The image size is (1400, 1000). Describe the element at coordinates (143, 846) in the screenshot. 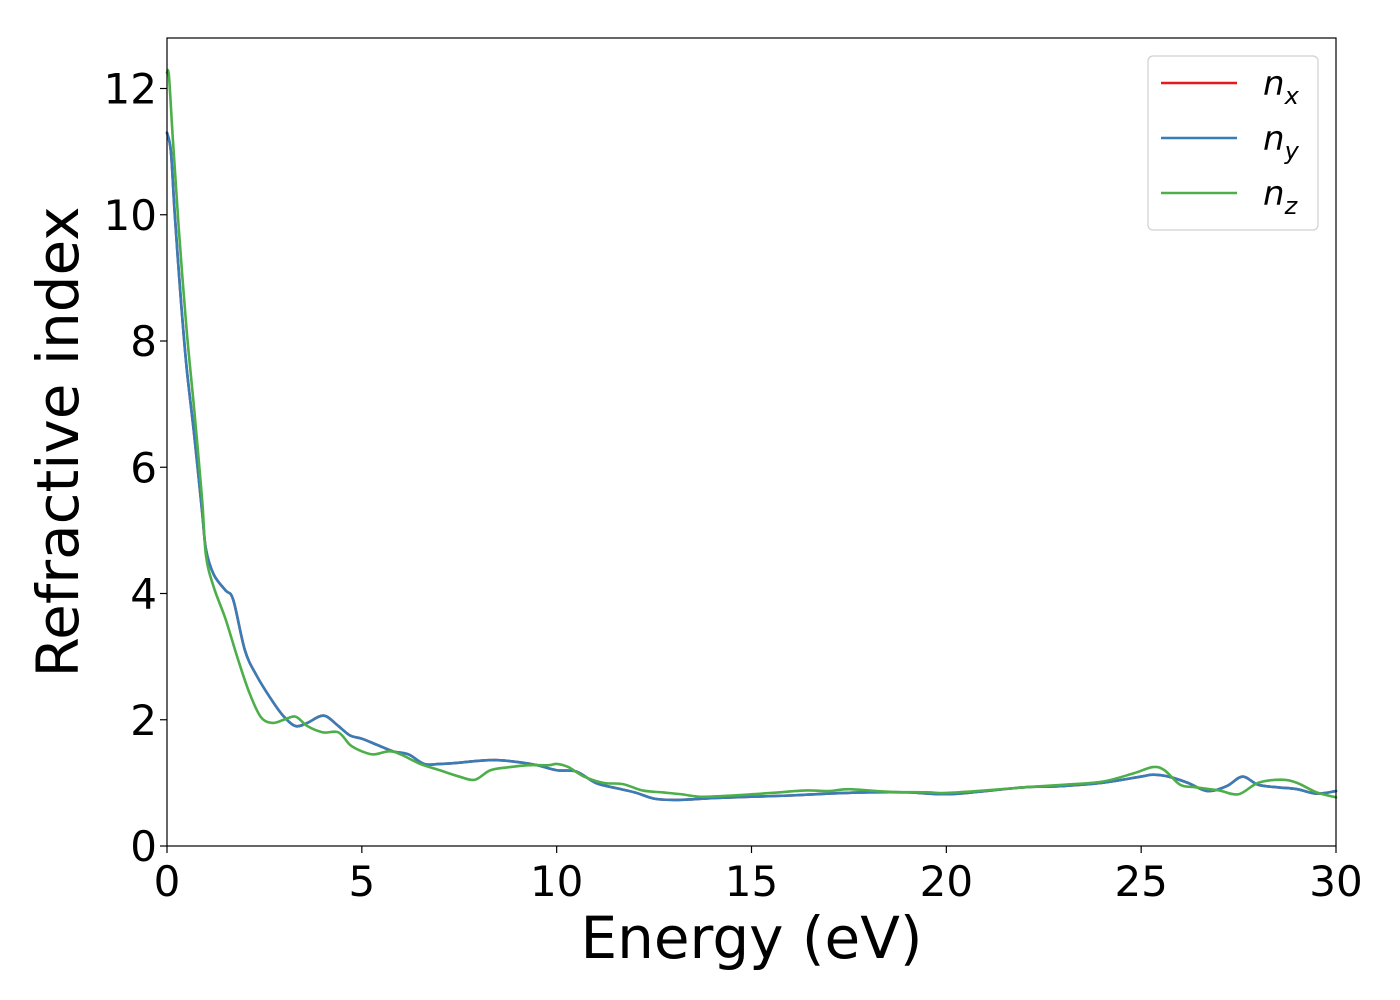

I see `y-tick-label: 0` at that location.